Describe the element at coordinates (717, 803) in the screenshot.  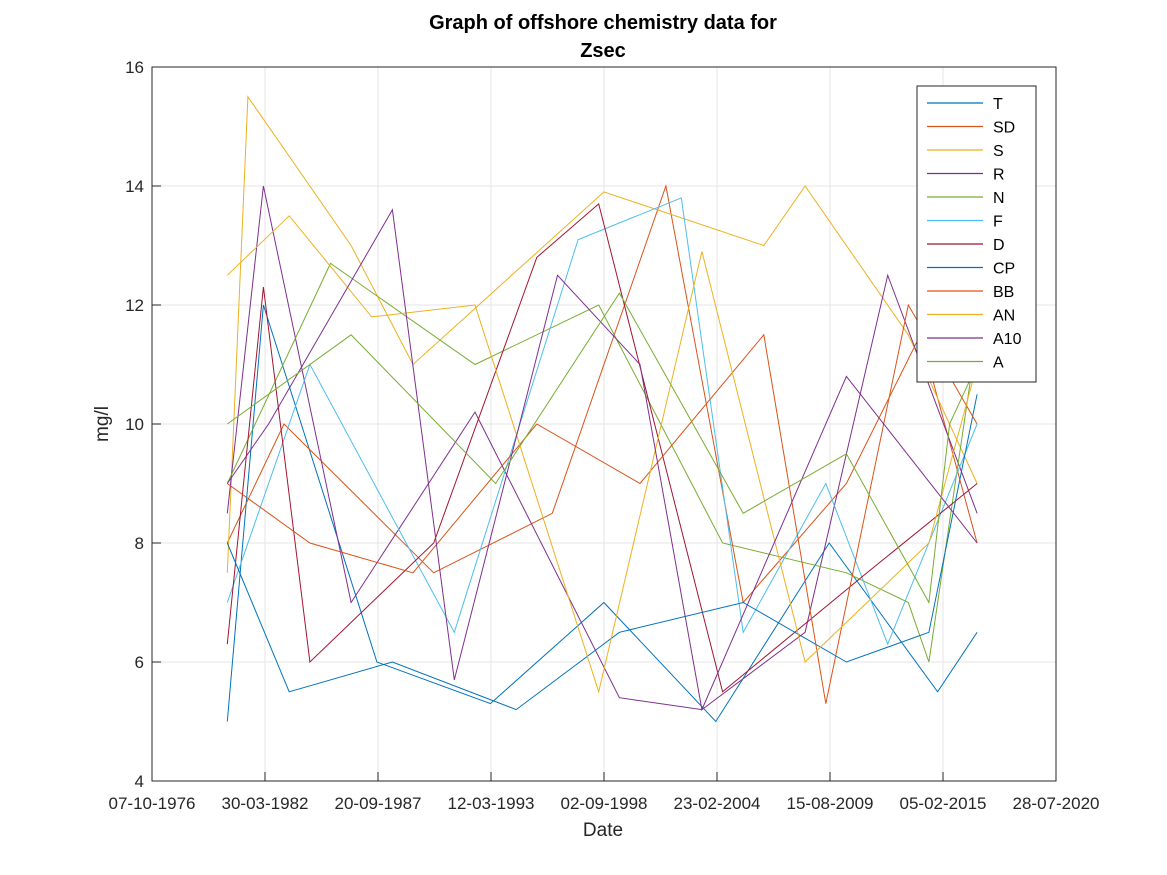
I see `x-tick-label: 23-02-2004` at that location.